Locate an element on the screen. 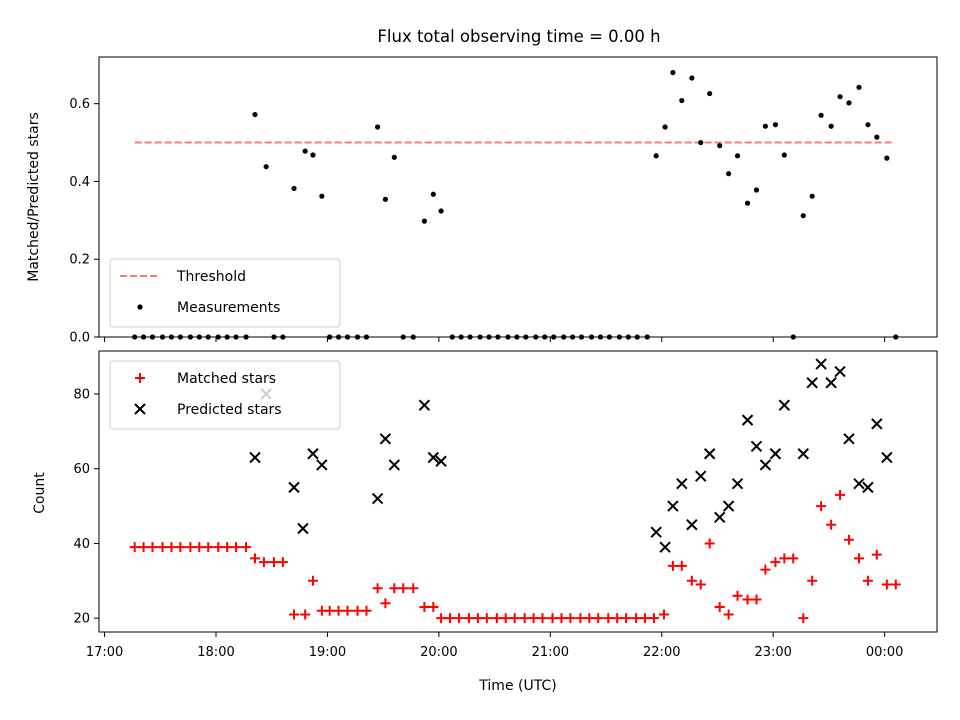 Image resolution: width=960 pixels, height=720 pixels. ratio-y-axis-label: Matched/Predicted stars is located at coordinates (34, 197).